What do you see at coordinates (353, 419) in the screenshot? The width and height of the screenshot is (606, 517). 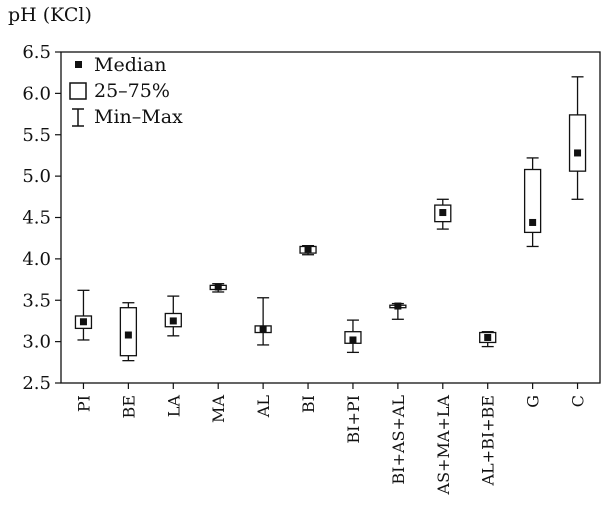 I see `x-tick-label: BI+PI` at bounding box center [353, 419].